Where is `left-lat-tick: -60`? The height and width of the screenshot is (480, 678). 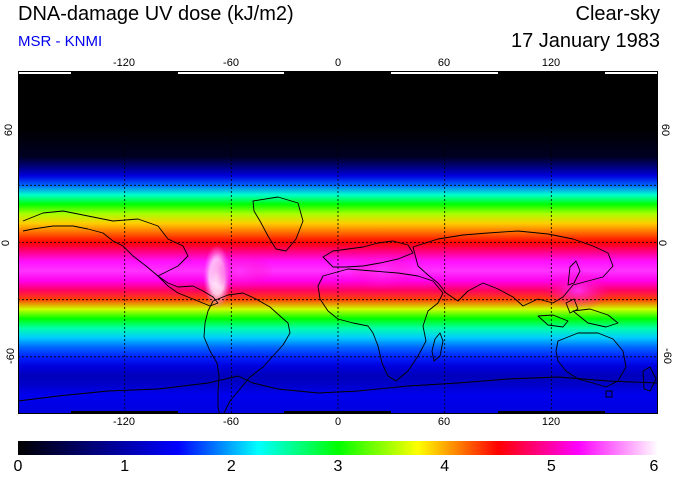
left-lat-tick: -60 is located at coordinates (10, 356).